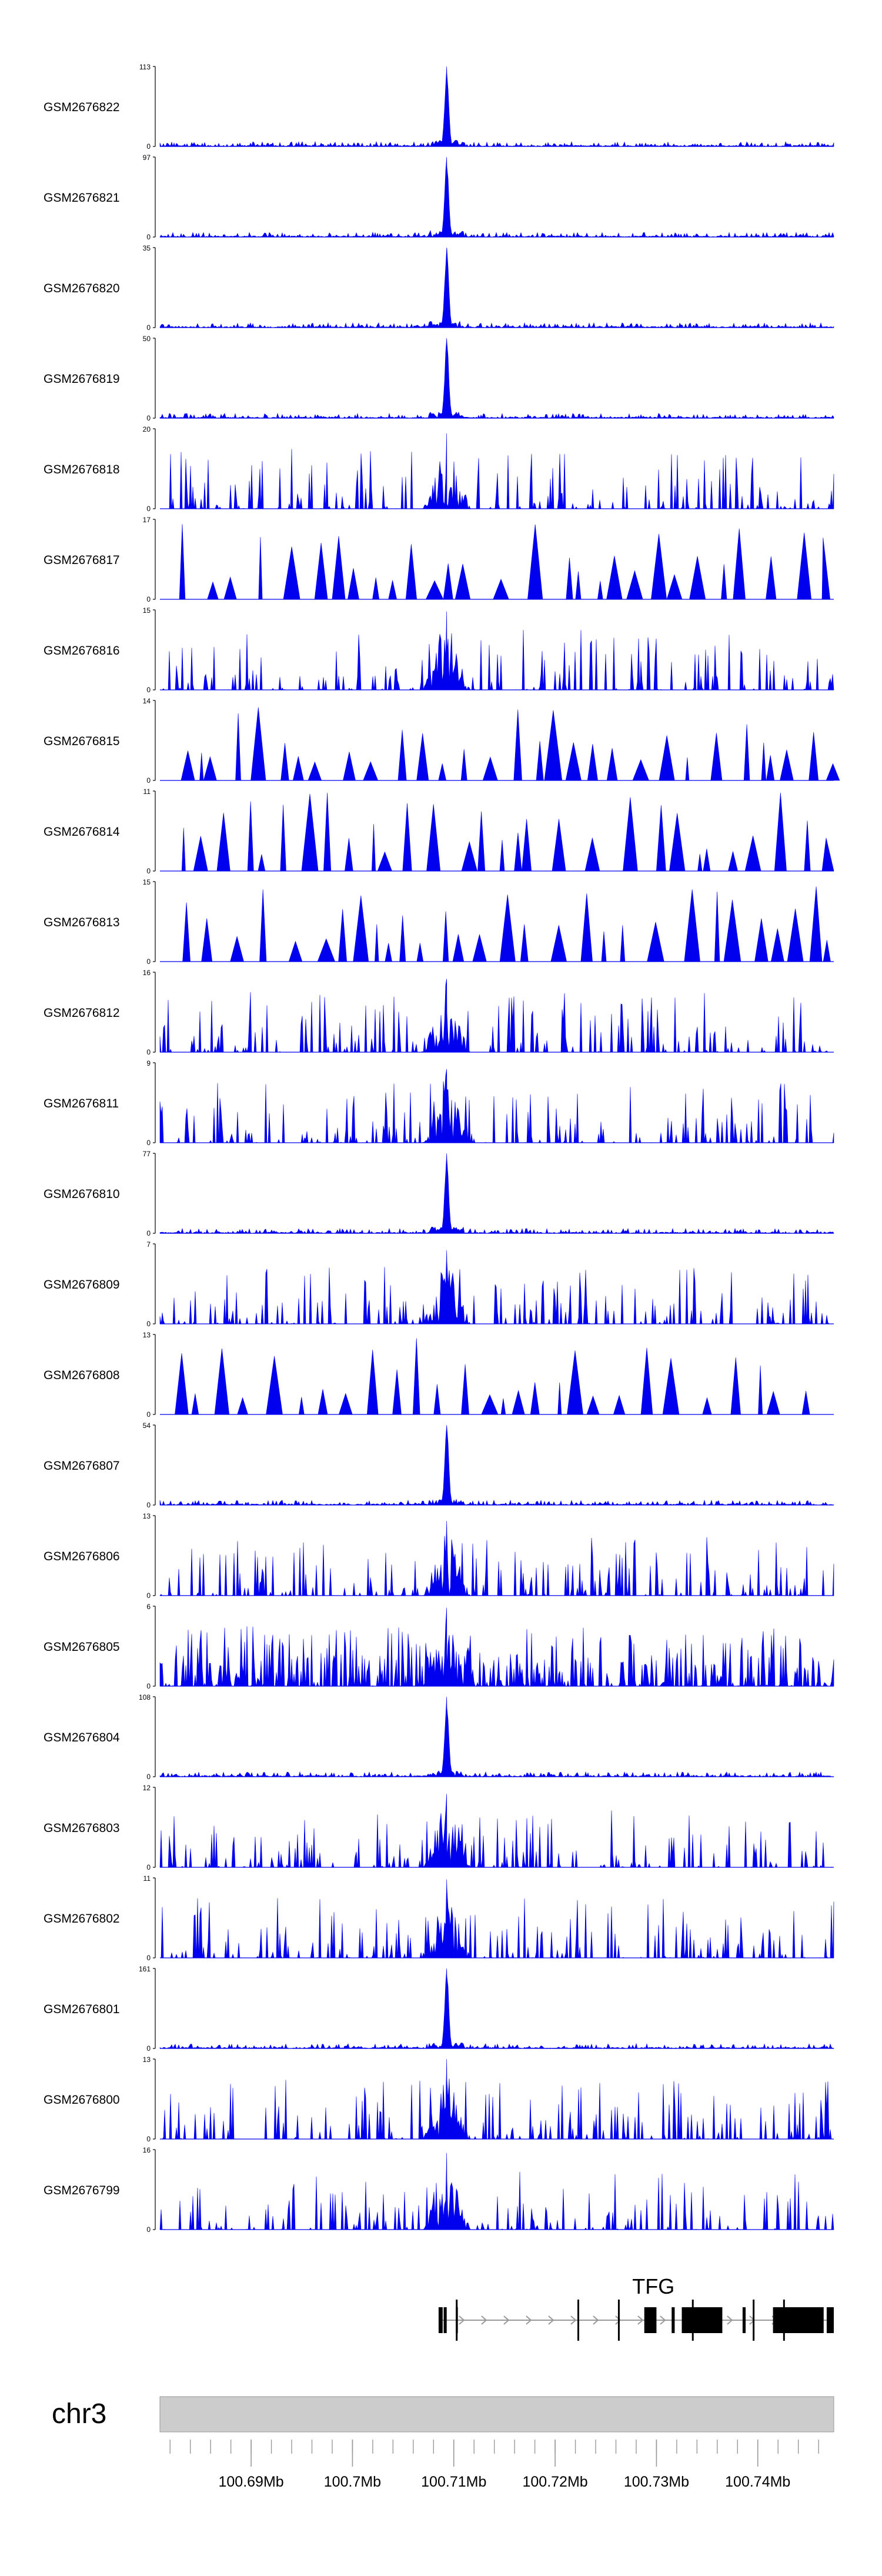 The image size is (882, 2576). What do you see at coordinates (453, 2482) in the screenshot?
I see `tick-label: 100.71Mb` at bounding box center [453, 2482].